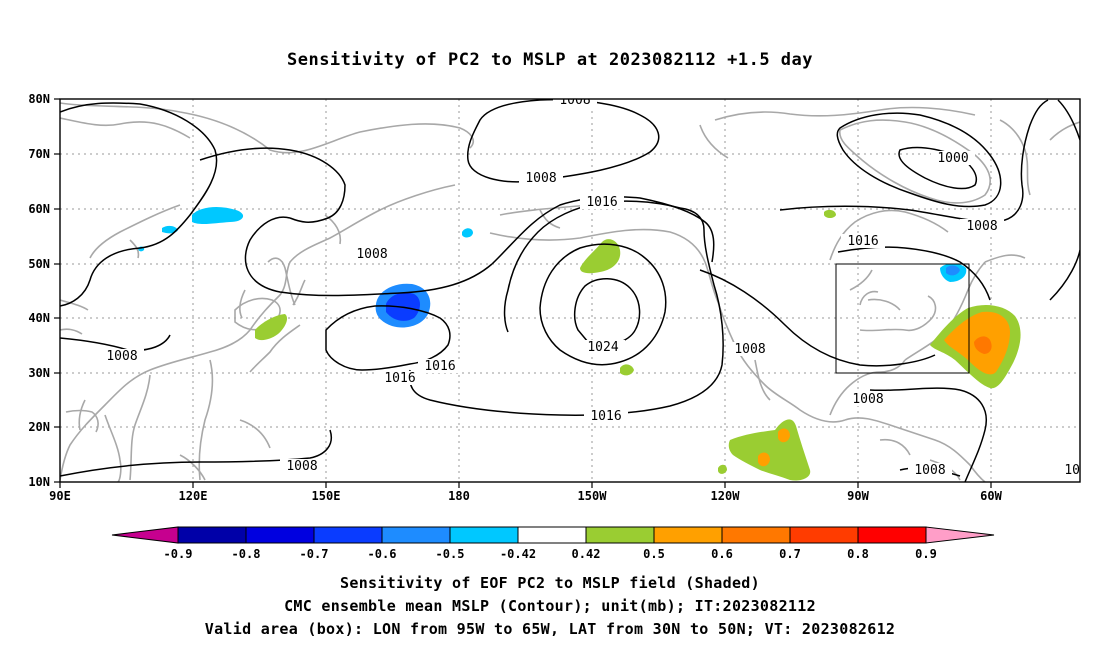 The height and width of the screenshot is (650, 1100). Describe the element at coordinates (586, 554) in the screenshot. I see `colorbar-label: 0.42` at that location.